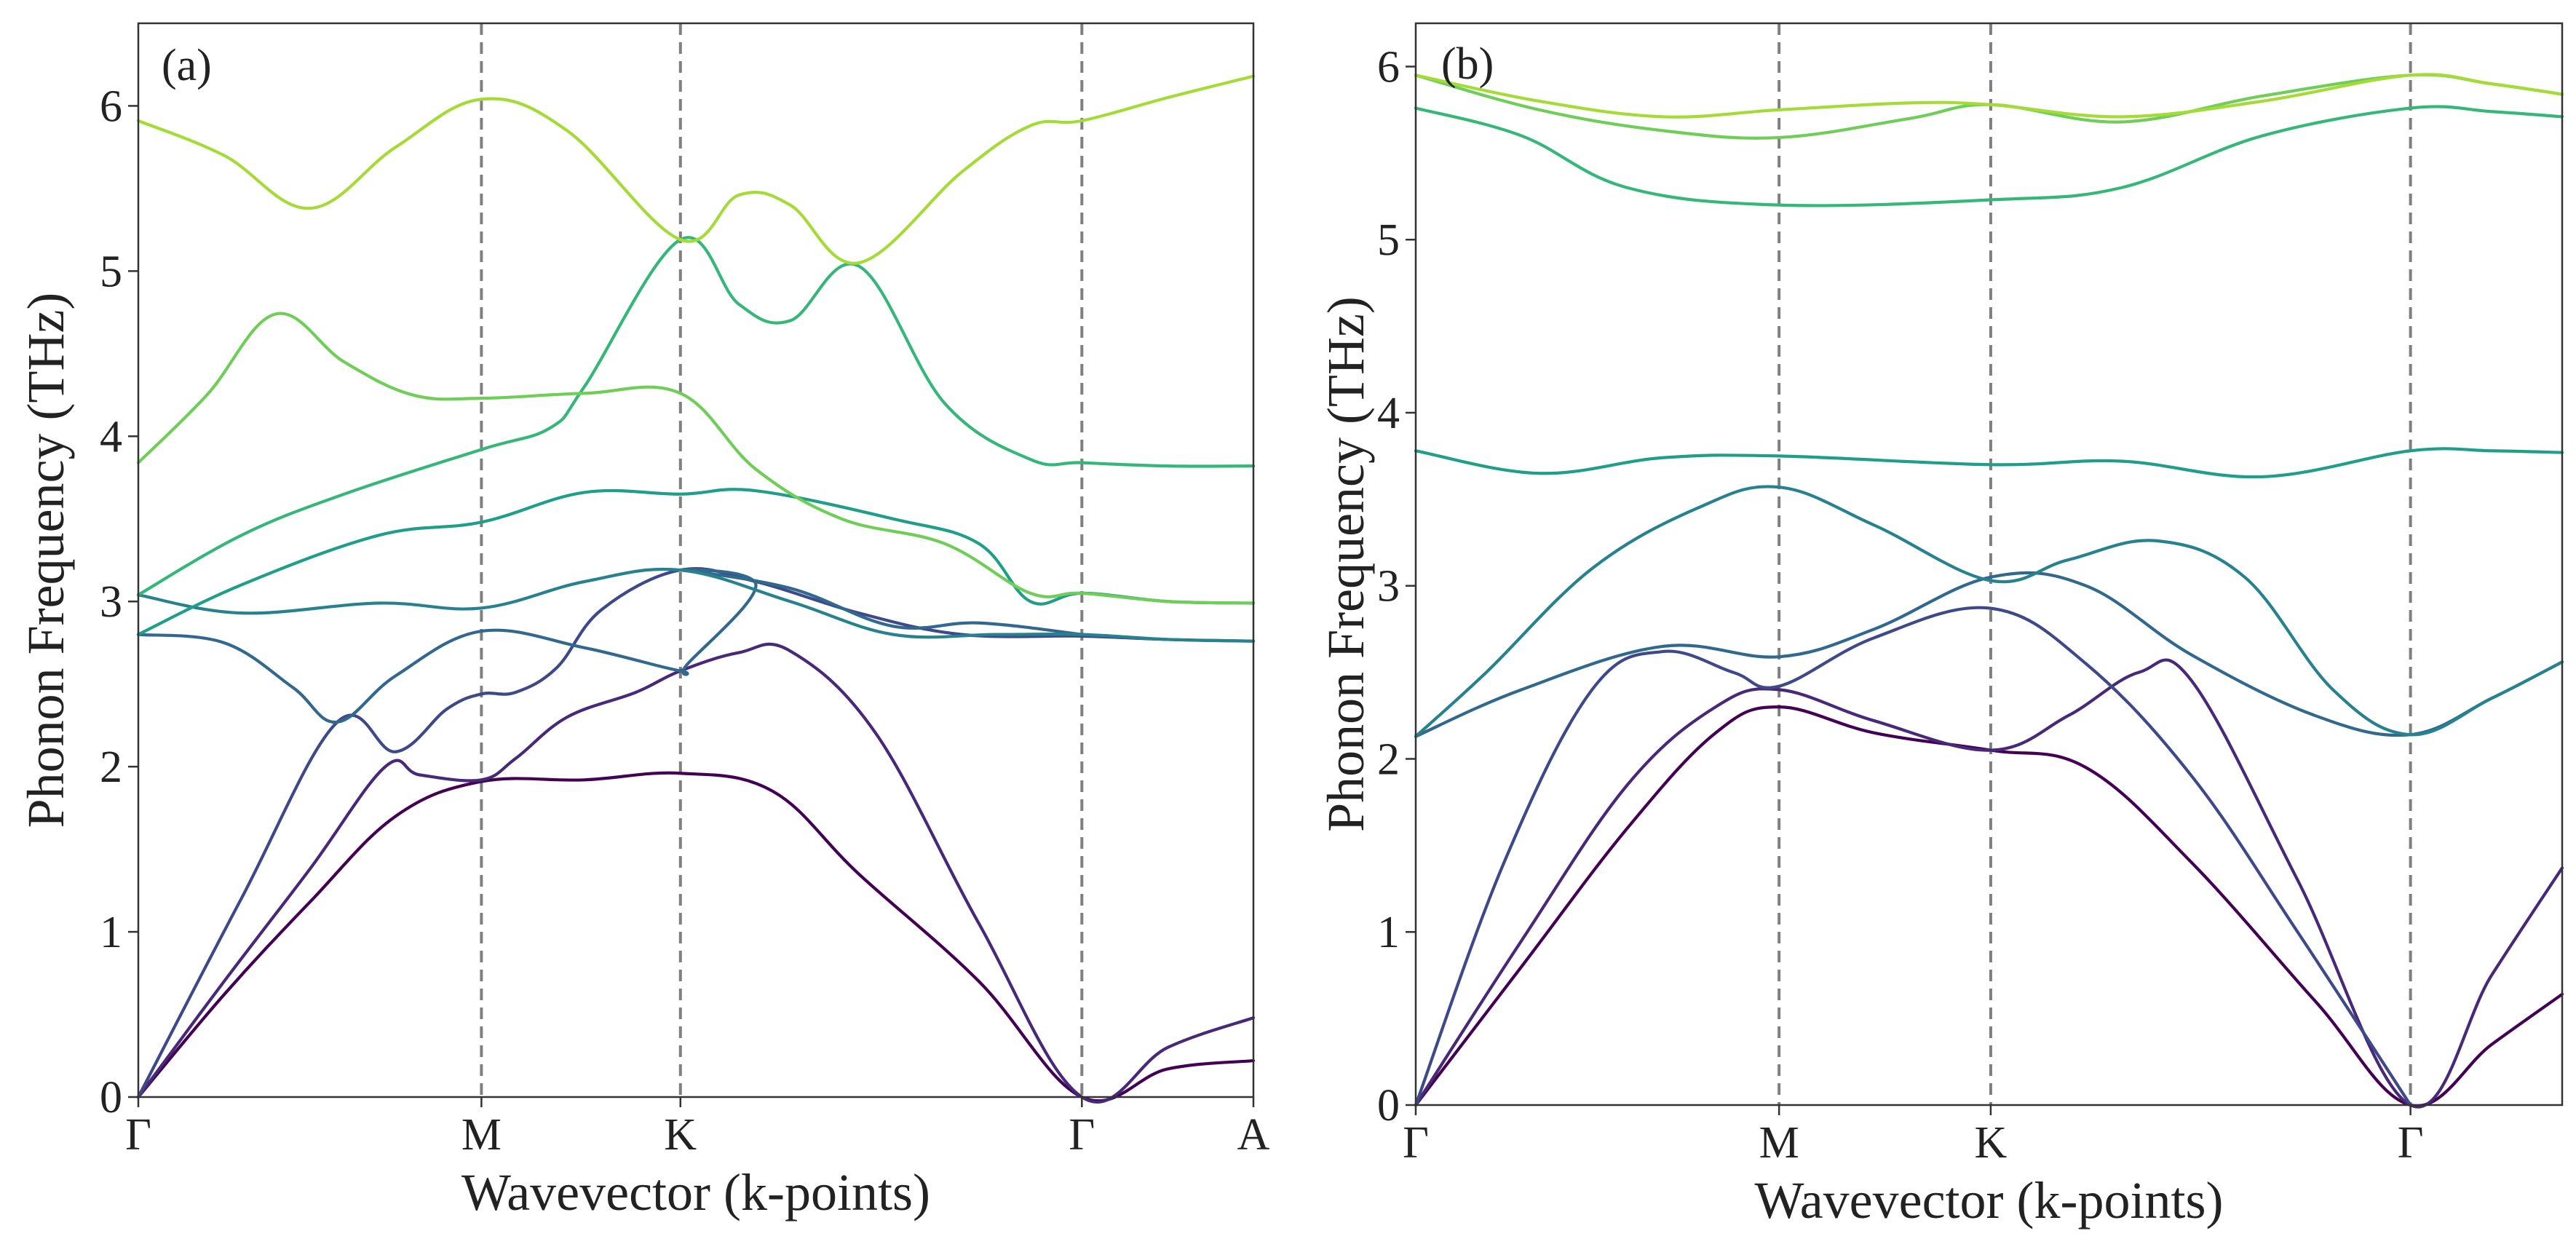  What do you see at coordinates (1467, 64) in the screenshot?
I see `panel-label: (b)` at bounding box center [1467, 64].